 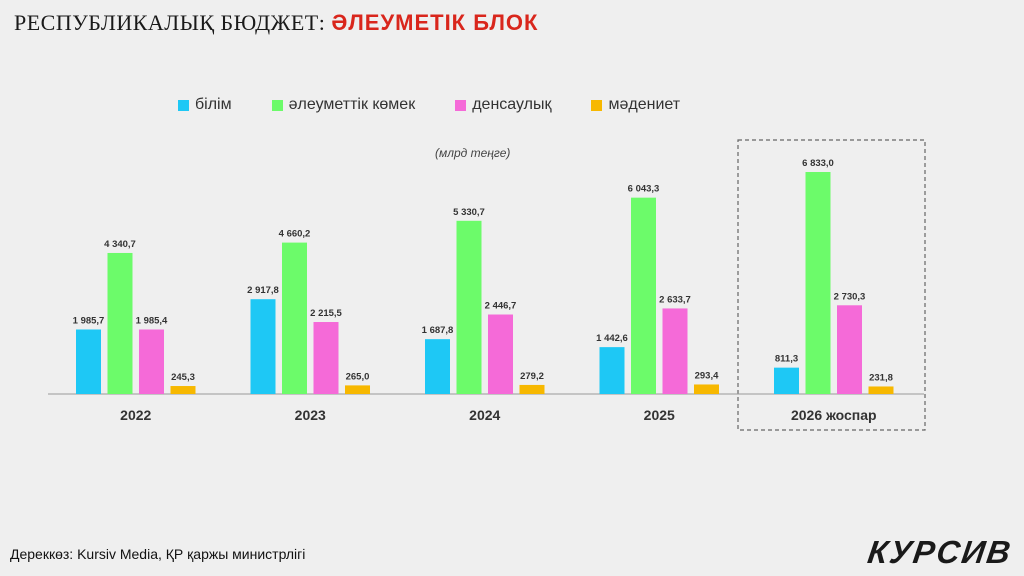 What do you see at coordinates (120, 244) in the screenshot?
I see `data-label-1-0: 4 340,7` at bounding box center [120, 244].